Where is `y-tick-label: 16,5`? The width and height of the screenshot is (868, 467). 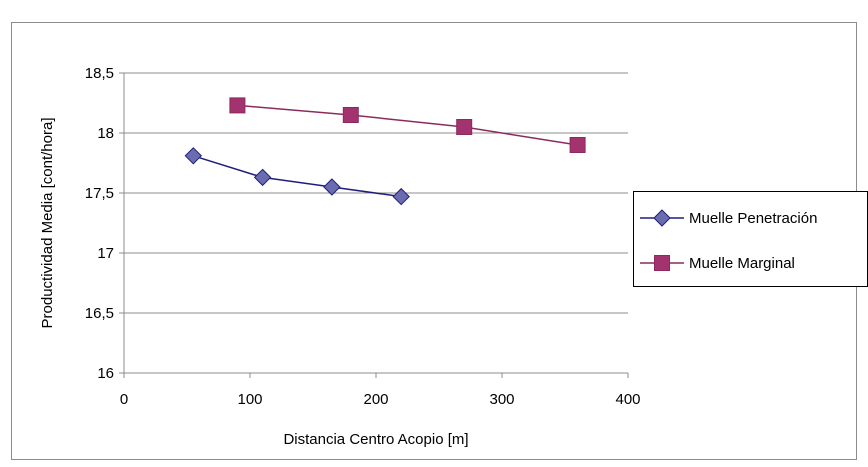
y-tick-label: 16,5 is located at coordinates (99, 313).